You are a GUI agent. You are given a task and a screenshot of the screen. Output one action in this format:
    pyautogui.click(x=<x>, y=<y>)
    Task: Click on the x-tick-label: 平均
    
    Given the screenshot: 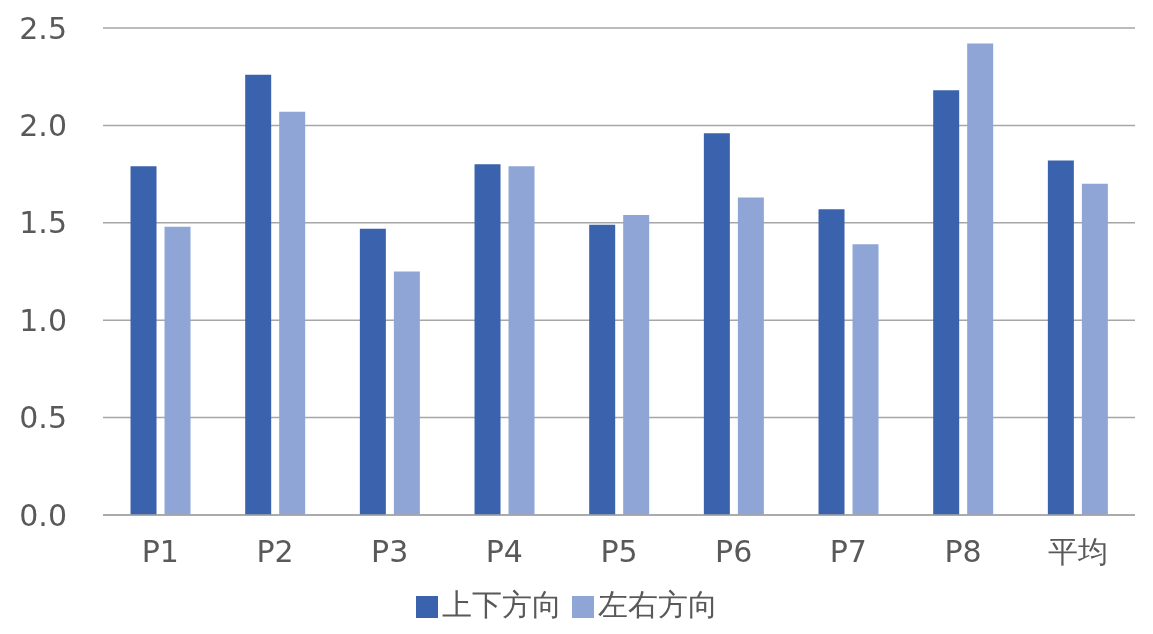 What is the action you would take?
    pyautogui.click(x=1077, y=552)
    